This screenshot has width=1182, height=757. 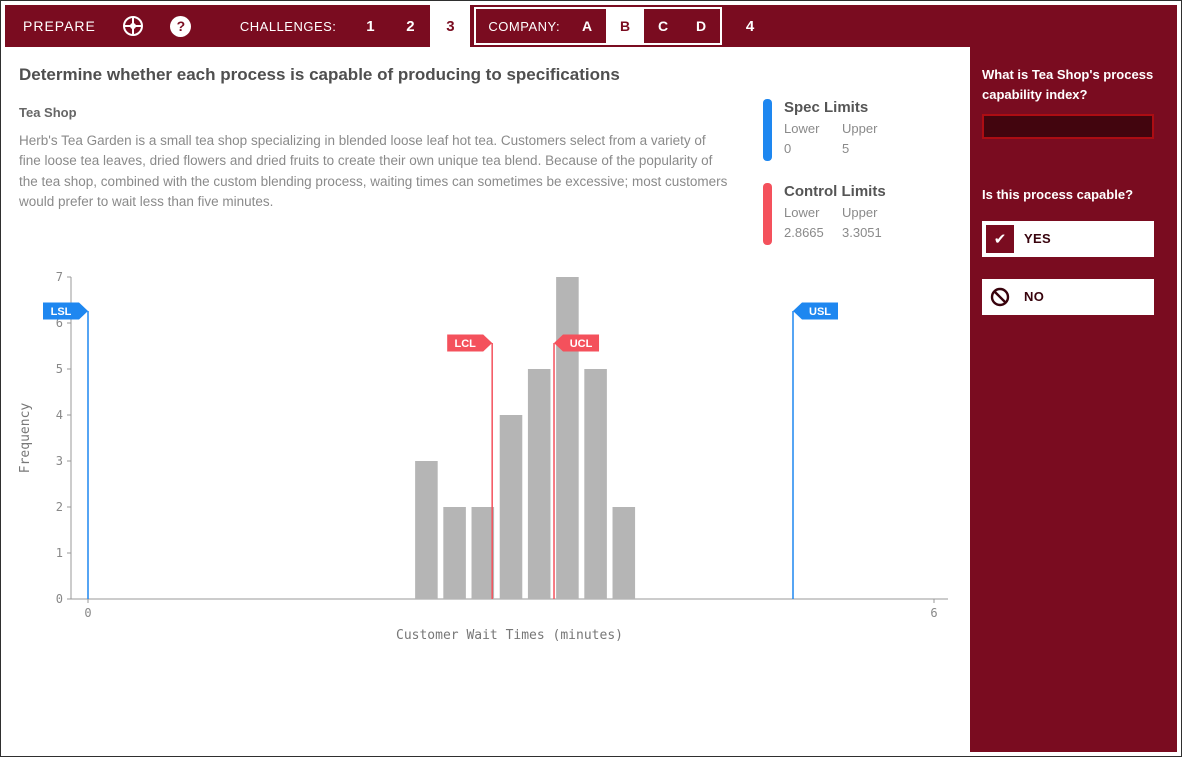 I want to click on spec-limits-title: Spec Limits, so click(x=826, y=107).